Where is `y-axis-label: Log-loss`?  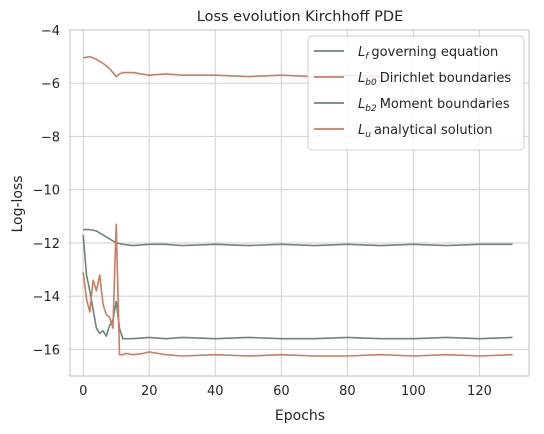
y-axis-label: Log-loss is located at coordinates (18, 203).